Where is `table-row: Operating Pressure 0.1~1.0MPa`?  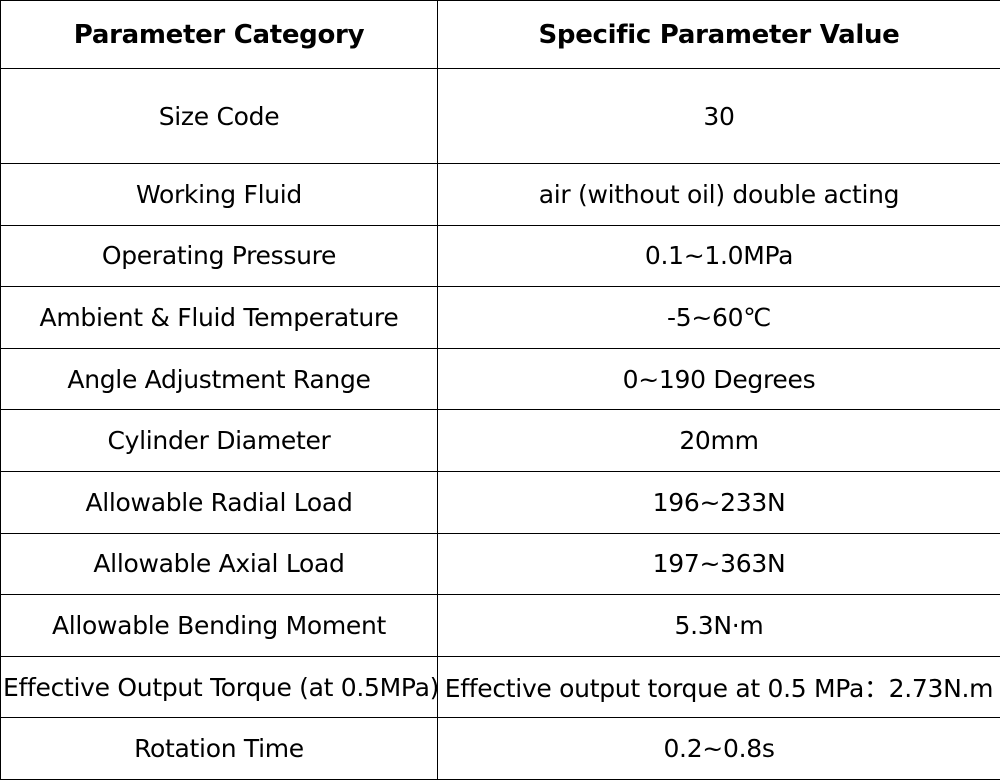
table-row: Operating Pressure 0.1~1.0MPa is located at coordinates (500, 256).